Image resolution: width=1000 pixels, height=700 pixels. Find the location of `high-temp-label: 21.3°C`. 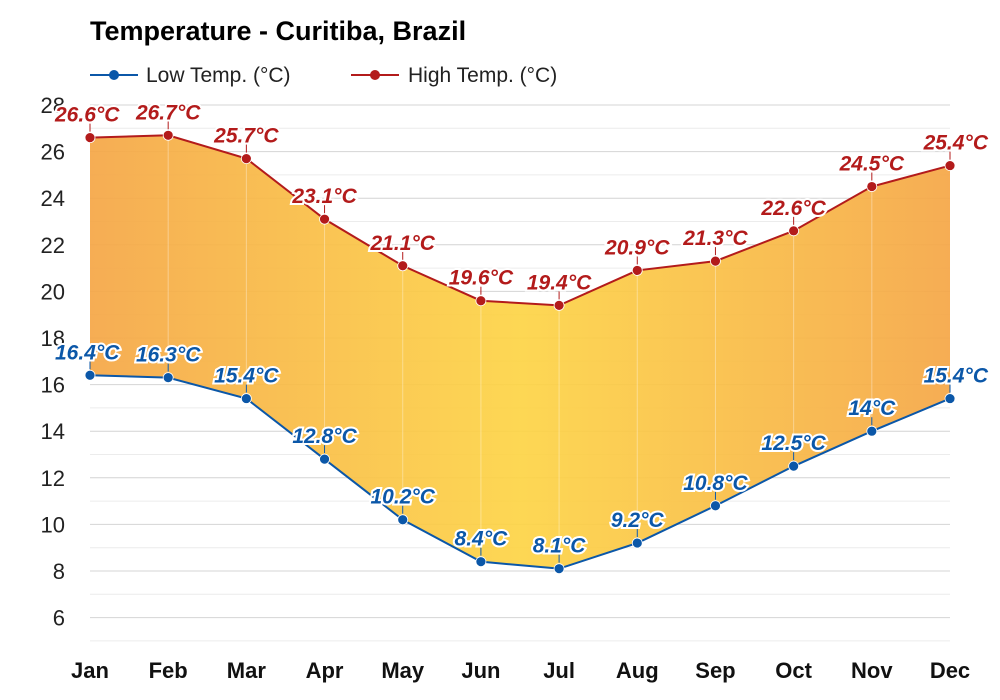

high-temp-label: 21.3°C is located at coordinates (715, 238).